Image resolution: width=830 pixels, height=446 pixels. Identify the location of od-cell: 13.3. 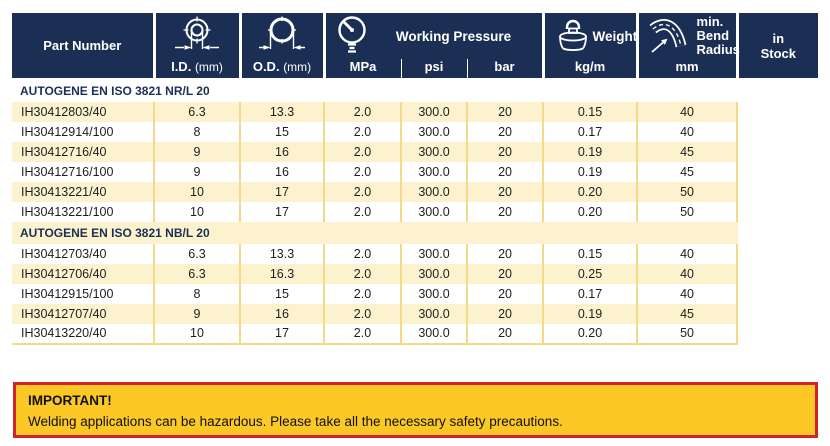
(282, 253).